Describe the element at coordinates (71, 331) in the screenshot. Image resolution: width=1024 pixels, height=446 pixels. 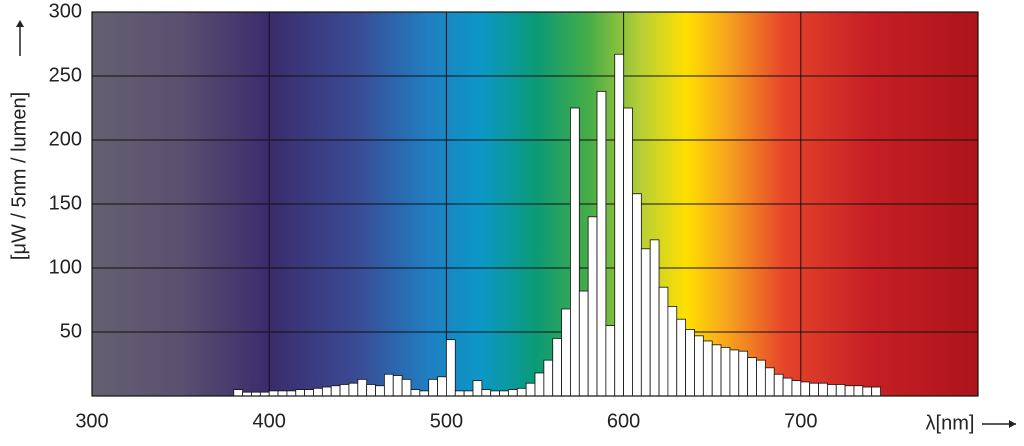
I see `y-tick-label: 50` at that location.